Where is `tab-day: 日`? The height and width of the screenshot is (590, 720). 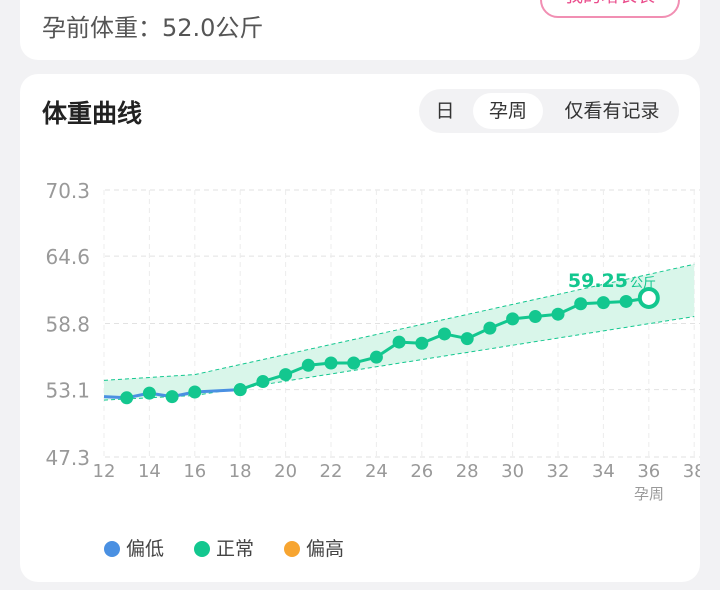
tab-day: 日 is located at coordinates (445, 111).